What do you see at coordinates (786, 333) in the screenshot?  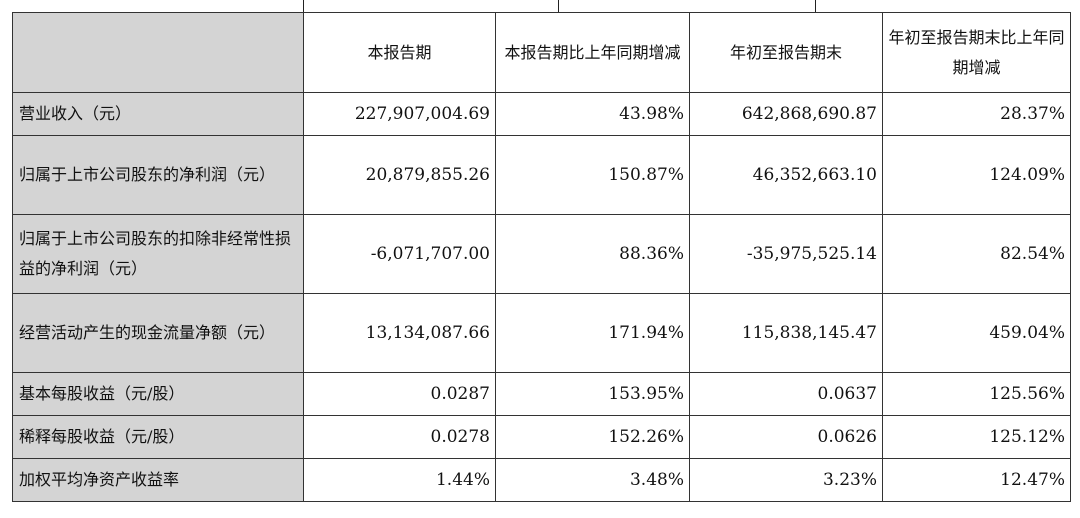 I see `cell-year-to-date: 115,838,145.47` at bounding box center [786, 333].